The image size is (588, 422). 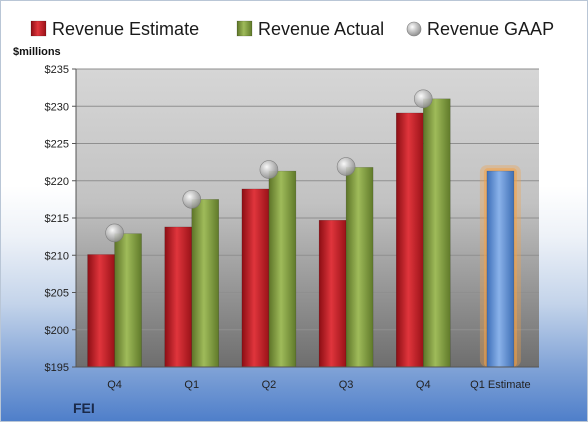 I want to click on company-label: FEI, so click(x=84, y=408).